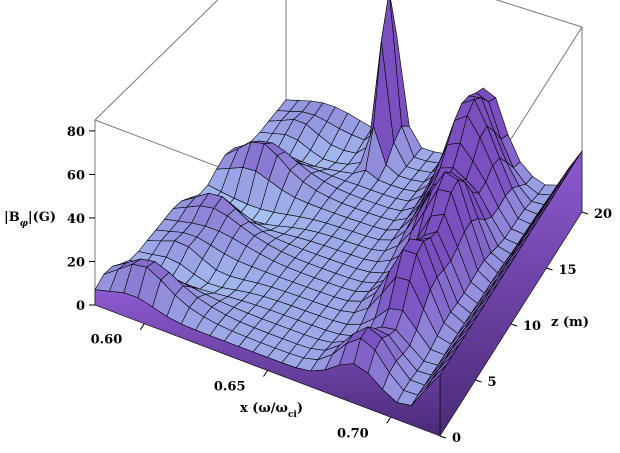  What do you see at coordinates (80, 306) in the screenshot?
I see `z-tick-label: 0` at bounding box center [80, 306].